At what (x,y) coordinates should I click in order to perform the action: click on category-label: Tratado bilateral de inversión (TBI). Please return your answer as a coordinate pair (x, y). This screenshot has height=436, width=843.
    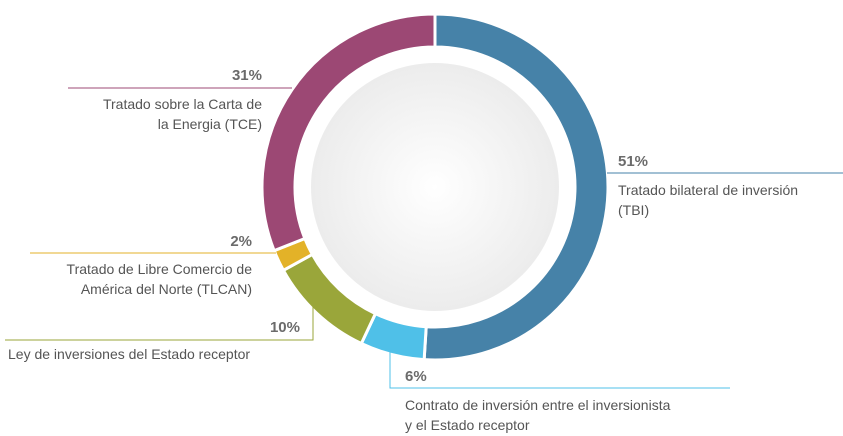
    Looking at the image, I should click on (708, 200).